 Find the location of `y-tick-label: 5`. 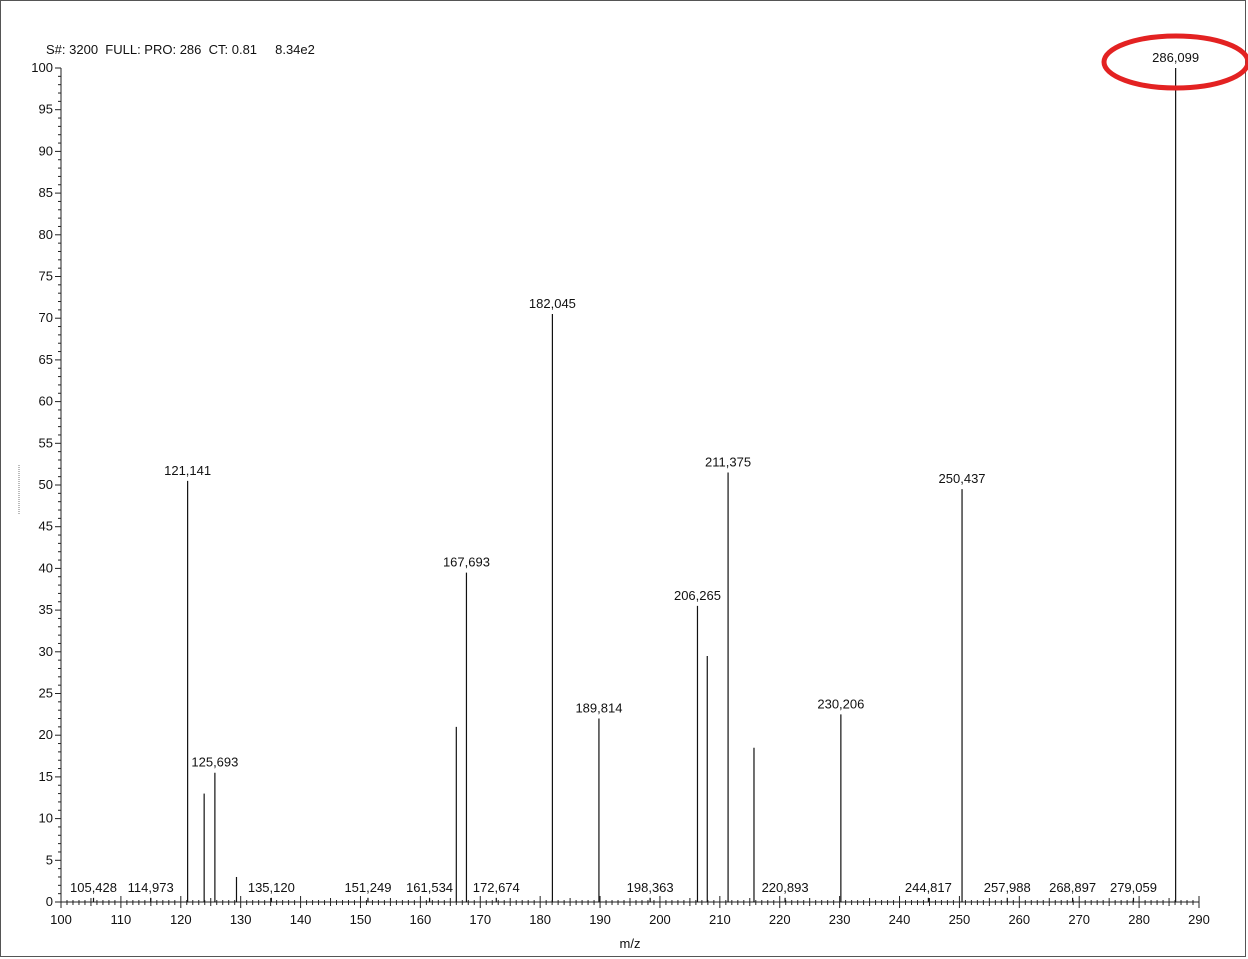

y-tick-label: 5 is located at coordinates (49, 859).